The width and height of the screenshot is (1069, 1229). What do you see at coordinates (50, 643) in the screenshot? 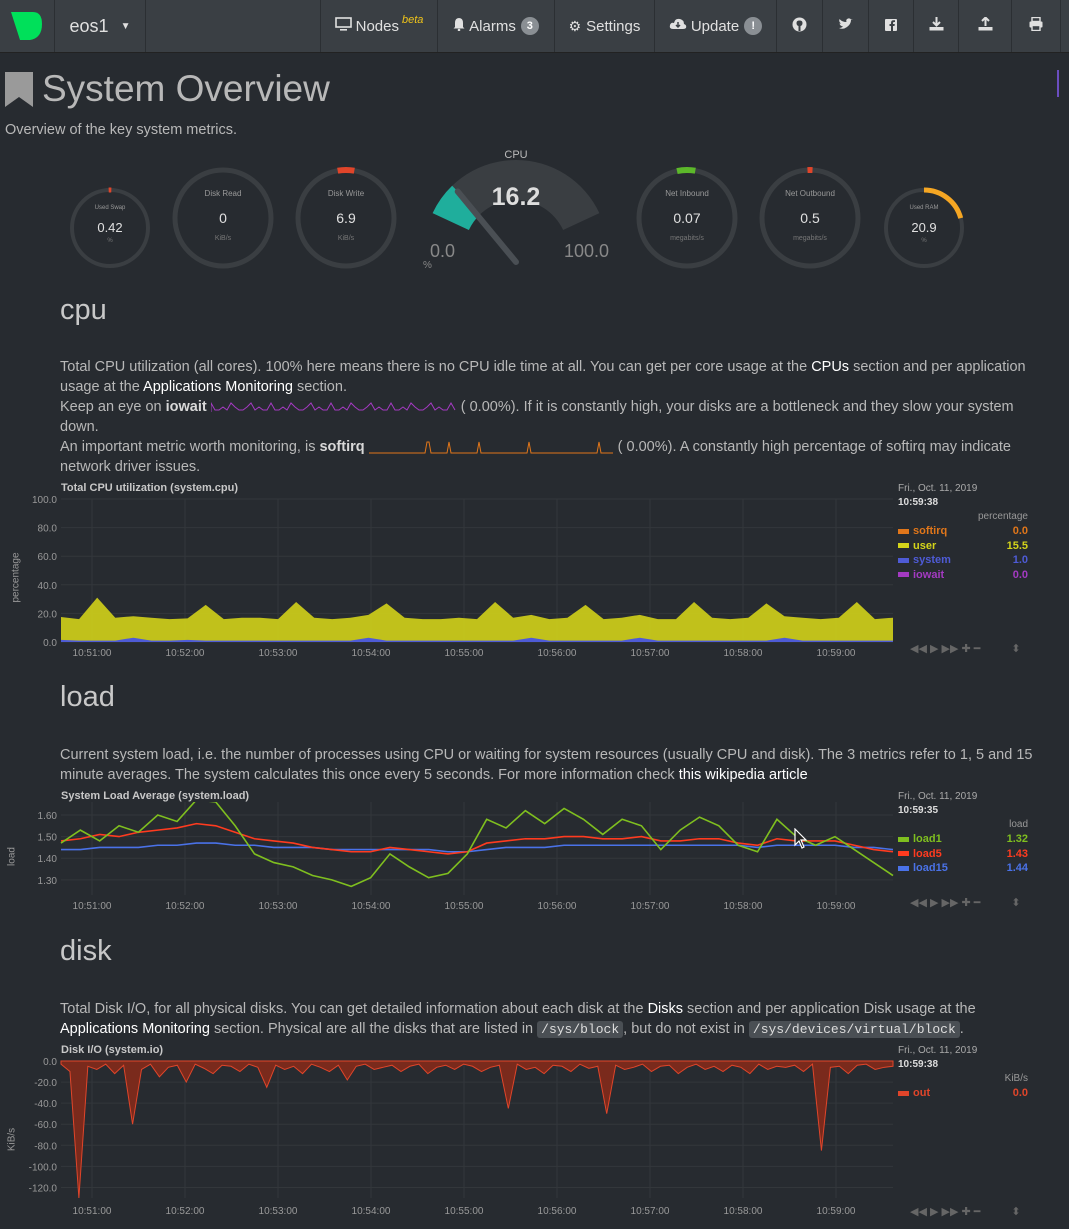
I see `cpu-ytick-label: 0.0` at bounding box center [50, 643].